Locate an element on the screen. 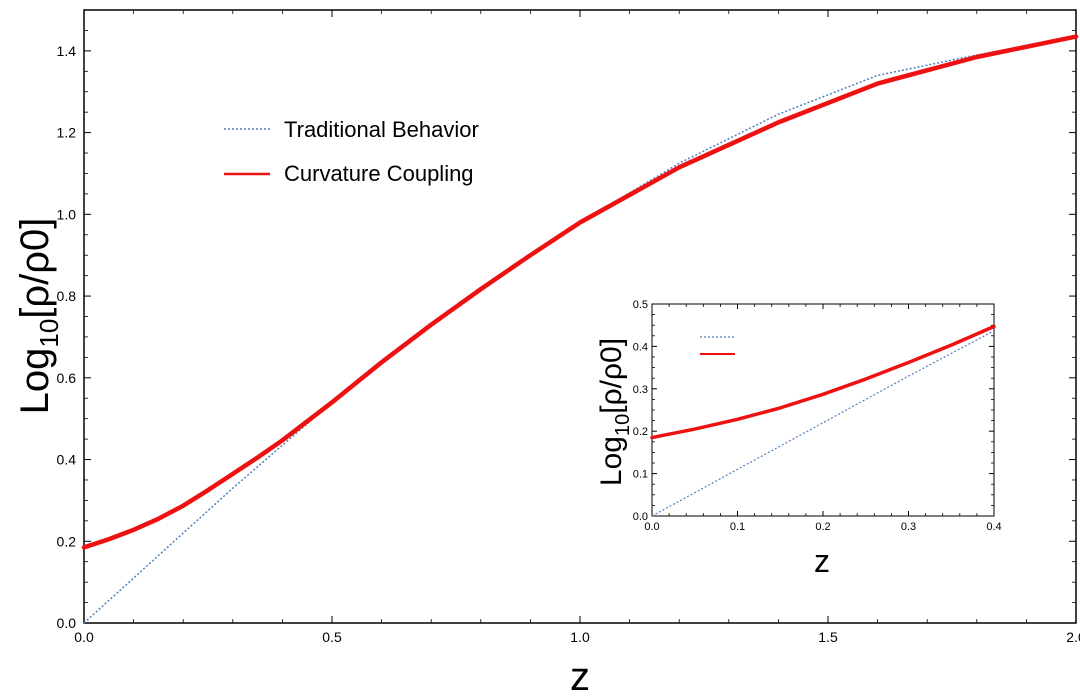 This screenshot has width=1080, height=696. inset-x-tick-label: 0.3 is located at coordinates (908, 527).